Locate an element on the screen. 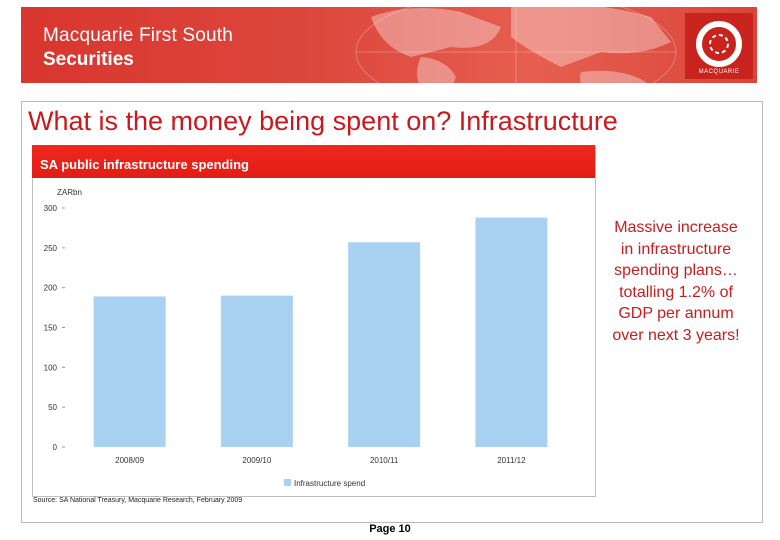 Image resolution: width=780 pixels, height=540 pixels. chart-header is located at coordinates (313, 161).